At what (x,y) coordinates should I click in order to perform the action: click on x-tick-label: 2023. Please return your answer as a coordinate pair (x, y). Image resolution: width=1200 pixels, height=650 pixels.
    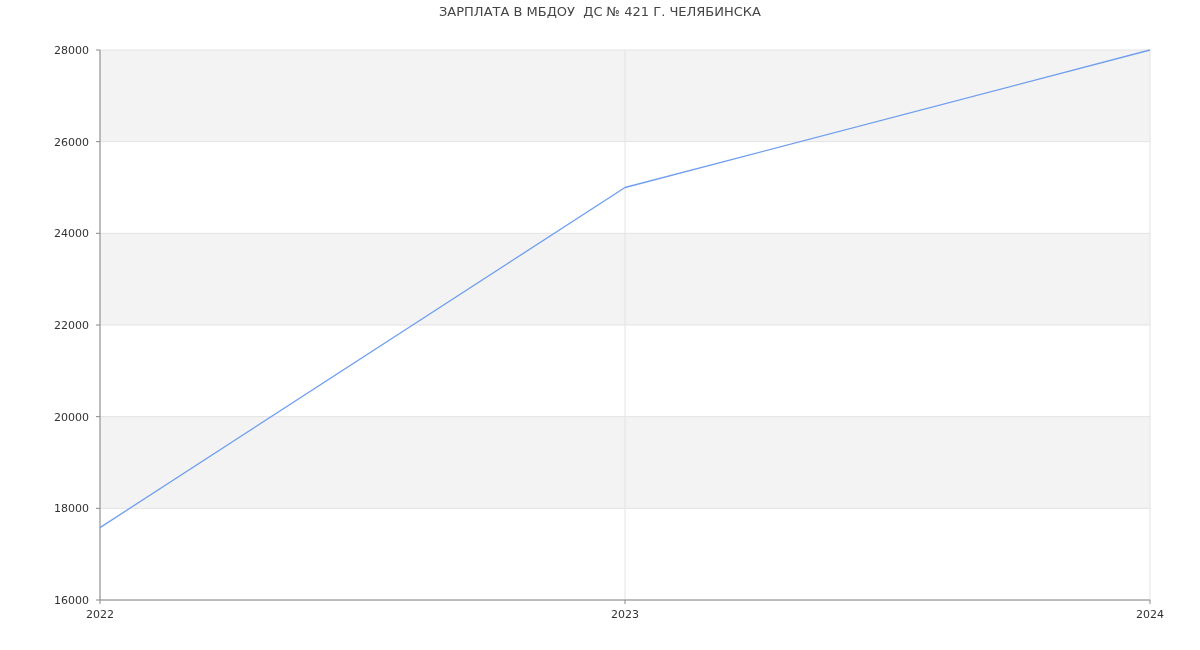
    Looking at the image, I should click on (625, 614).